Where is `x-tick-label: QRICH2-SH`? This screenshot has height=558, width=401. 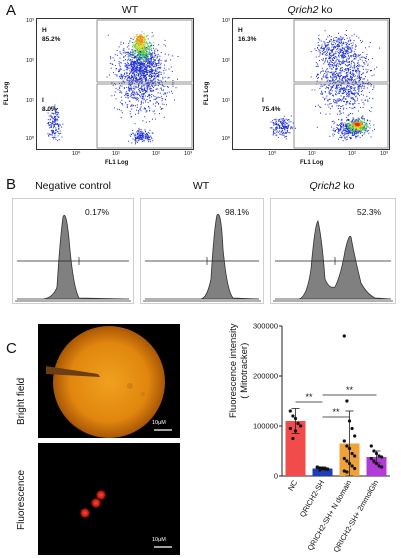
x-tick-label: QRICH2-SH is located at coordinates (312, 499).